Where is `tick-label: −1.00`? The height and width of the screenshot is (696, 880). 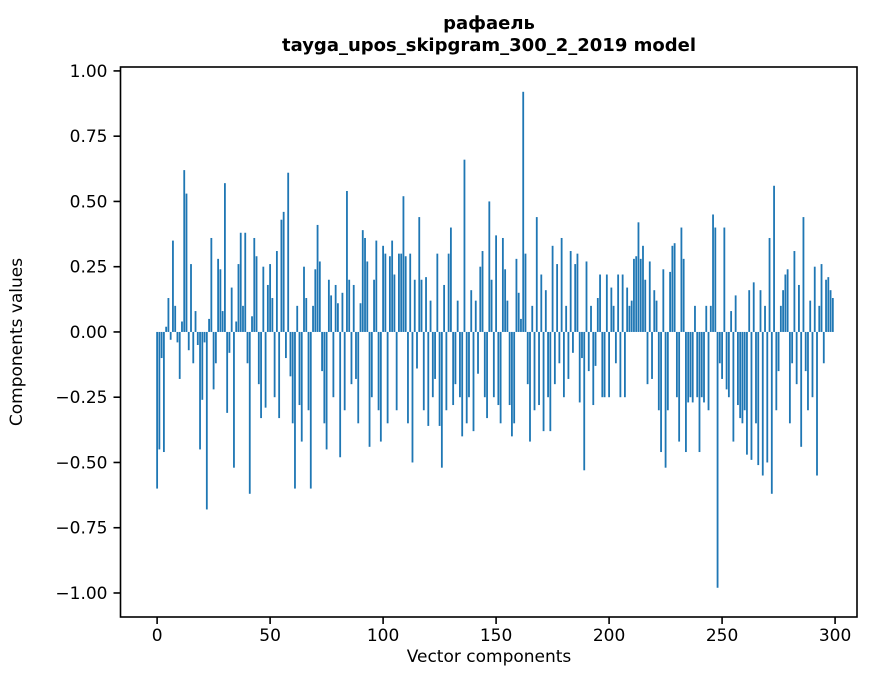
tick-label: −1.00 is located at coordinates (81, 594).